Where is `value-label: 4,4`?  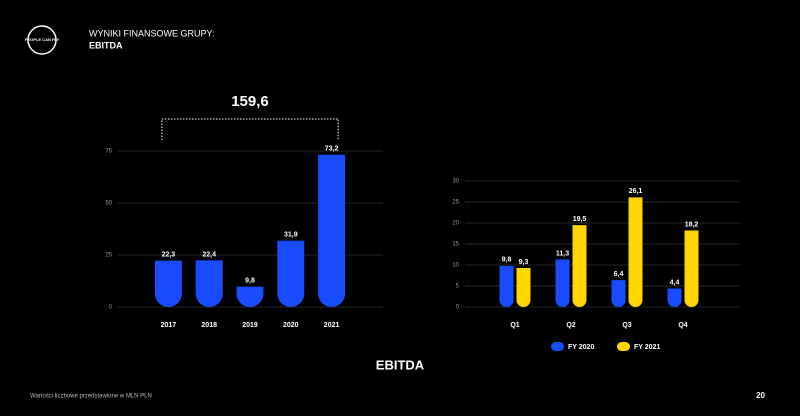 value-label: 4,4 is located at coordinates (675, 282).